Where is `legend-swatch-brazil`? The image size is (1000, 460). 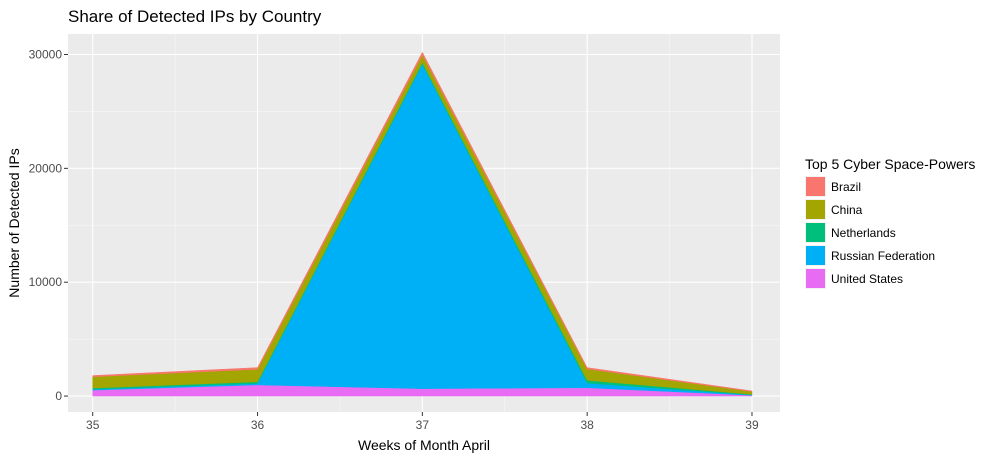
legend-swatch-brazil is located at coordinates (815, 186).